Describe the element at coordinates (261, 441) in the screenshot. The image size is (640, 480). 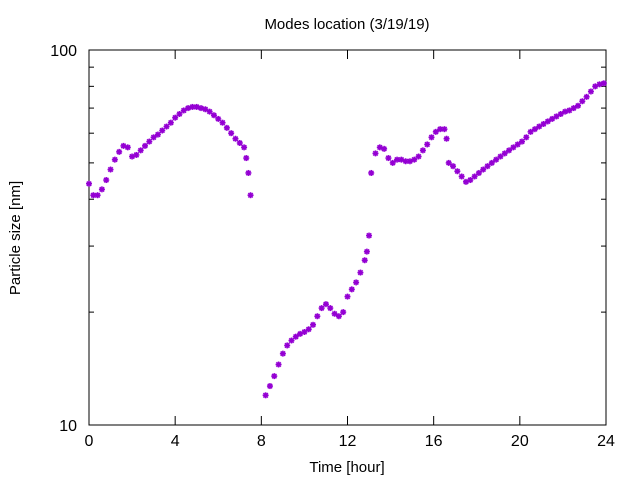
I see `x-tick-label: 8` at that location.